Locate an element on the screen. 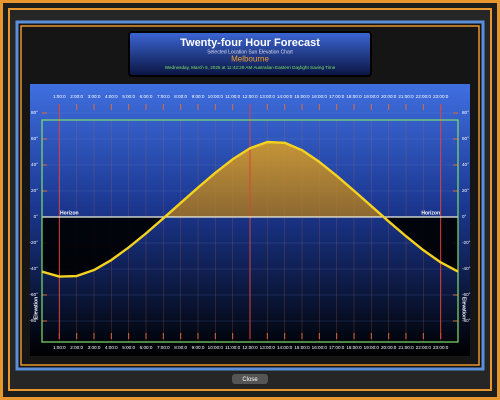 The height and width of the screenshot is (400, 500). close-button is located at coordinates (250, 379).